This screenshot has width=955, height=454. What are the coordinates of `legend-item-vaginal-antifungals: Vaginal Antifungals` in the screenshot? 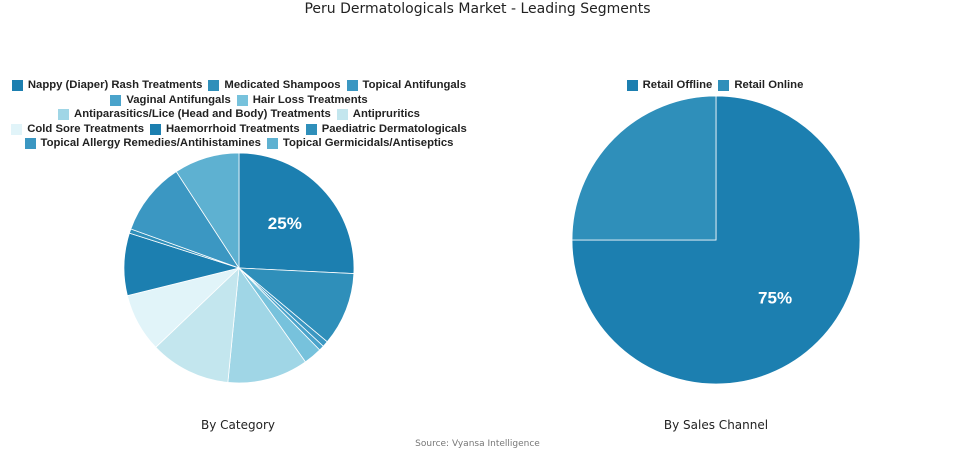 It's located at (170, 100).